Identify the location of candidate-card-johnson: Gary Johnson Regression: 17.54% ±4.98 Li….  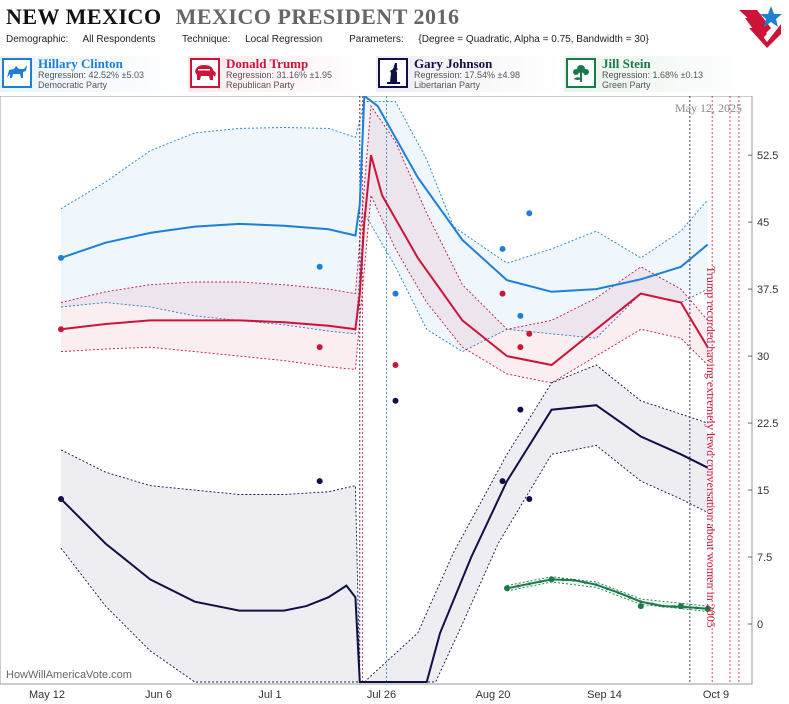
(469, 74).